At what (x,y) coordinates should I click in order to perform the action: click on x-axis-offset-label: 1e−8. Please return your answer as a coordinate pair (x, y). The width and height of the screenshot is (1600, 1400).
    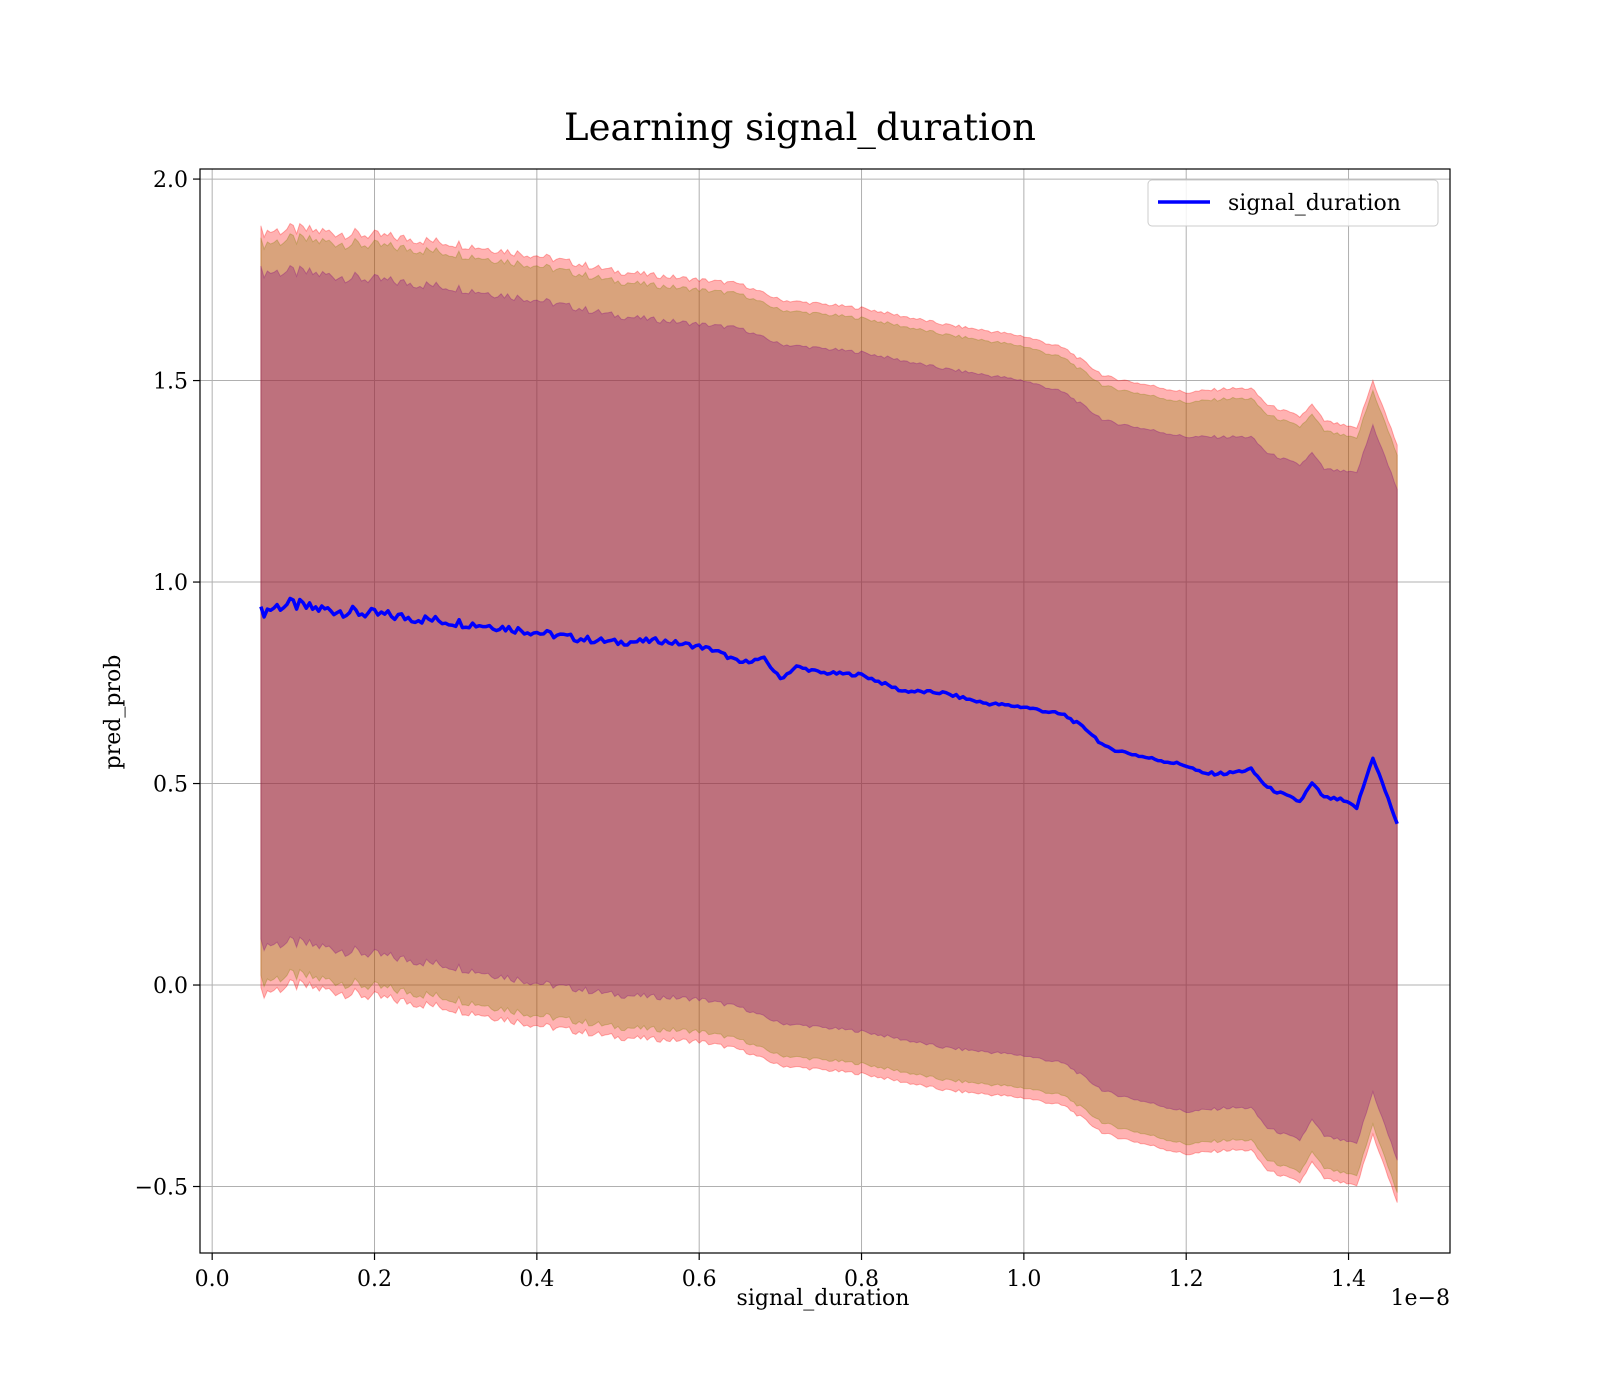
    Looking at the image, I should click on (1420, 1298).